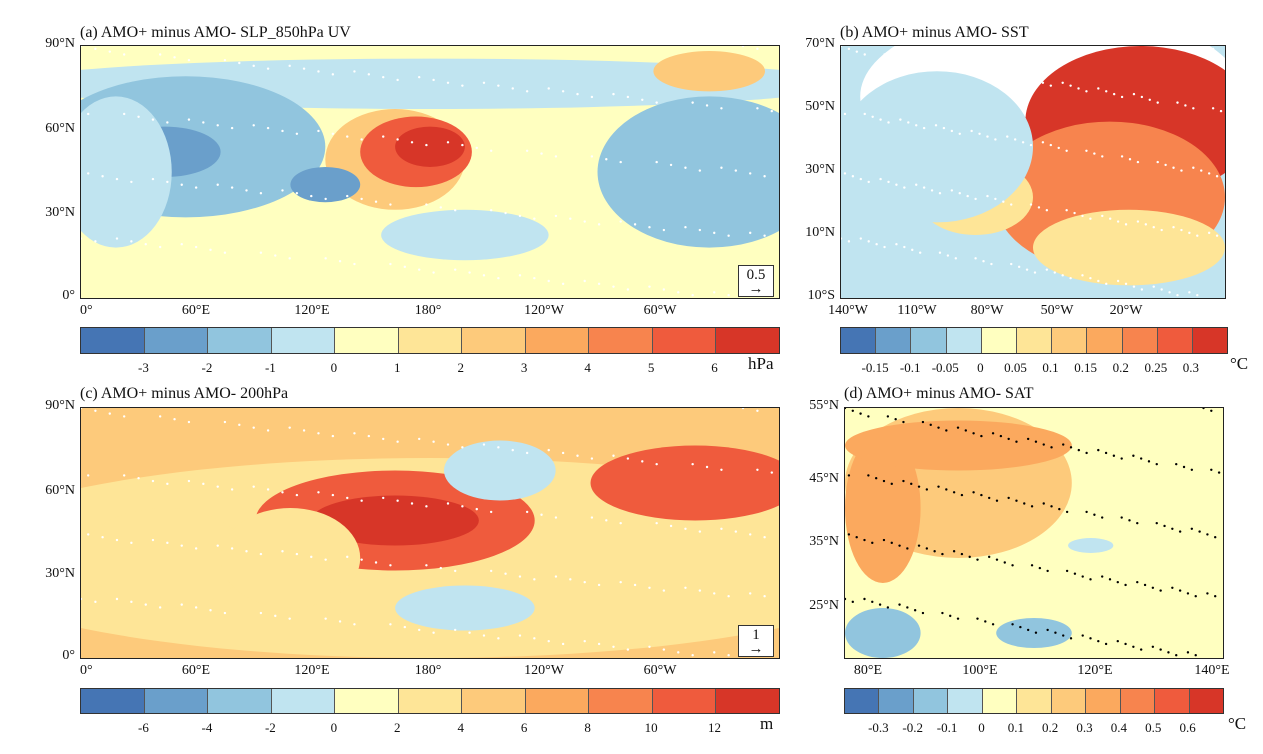 Image resolution: width=1263 pixels, height=754 pixels. Describe the element at coordinates (767, 723) in the screenshot. I see `colorbar-unit: m` at that location.